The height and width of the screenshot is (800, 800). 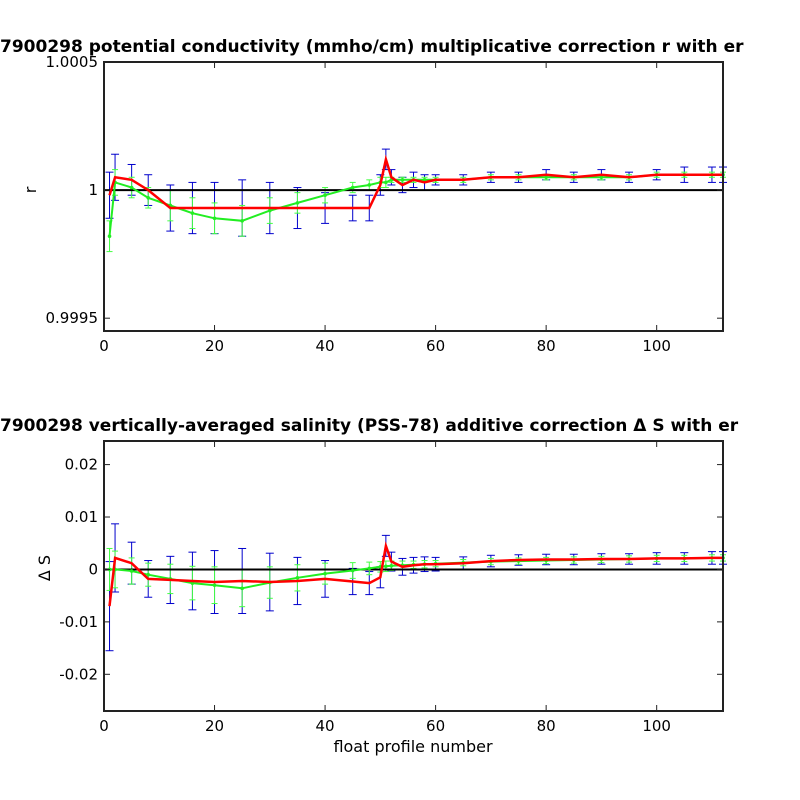 What do you see at coordinates (93, 190) in the screenshot?
I see `y-tick-label: 1` at bounding box center [93, 190].